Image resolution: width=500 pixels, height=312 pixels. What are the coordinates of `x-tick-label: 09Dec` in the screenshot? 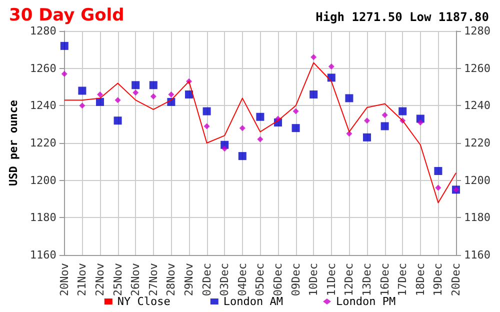 It's located at (295, 279).